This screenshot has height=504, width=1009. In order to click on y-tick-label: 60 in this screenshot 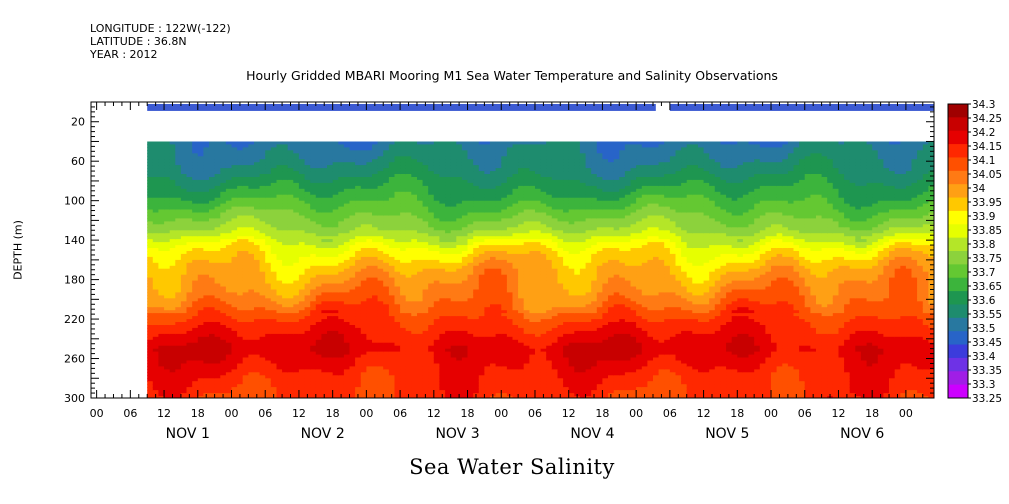, I will do `click(78, 161)`.